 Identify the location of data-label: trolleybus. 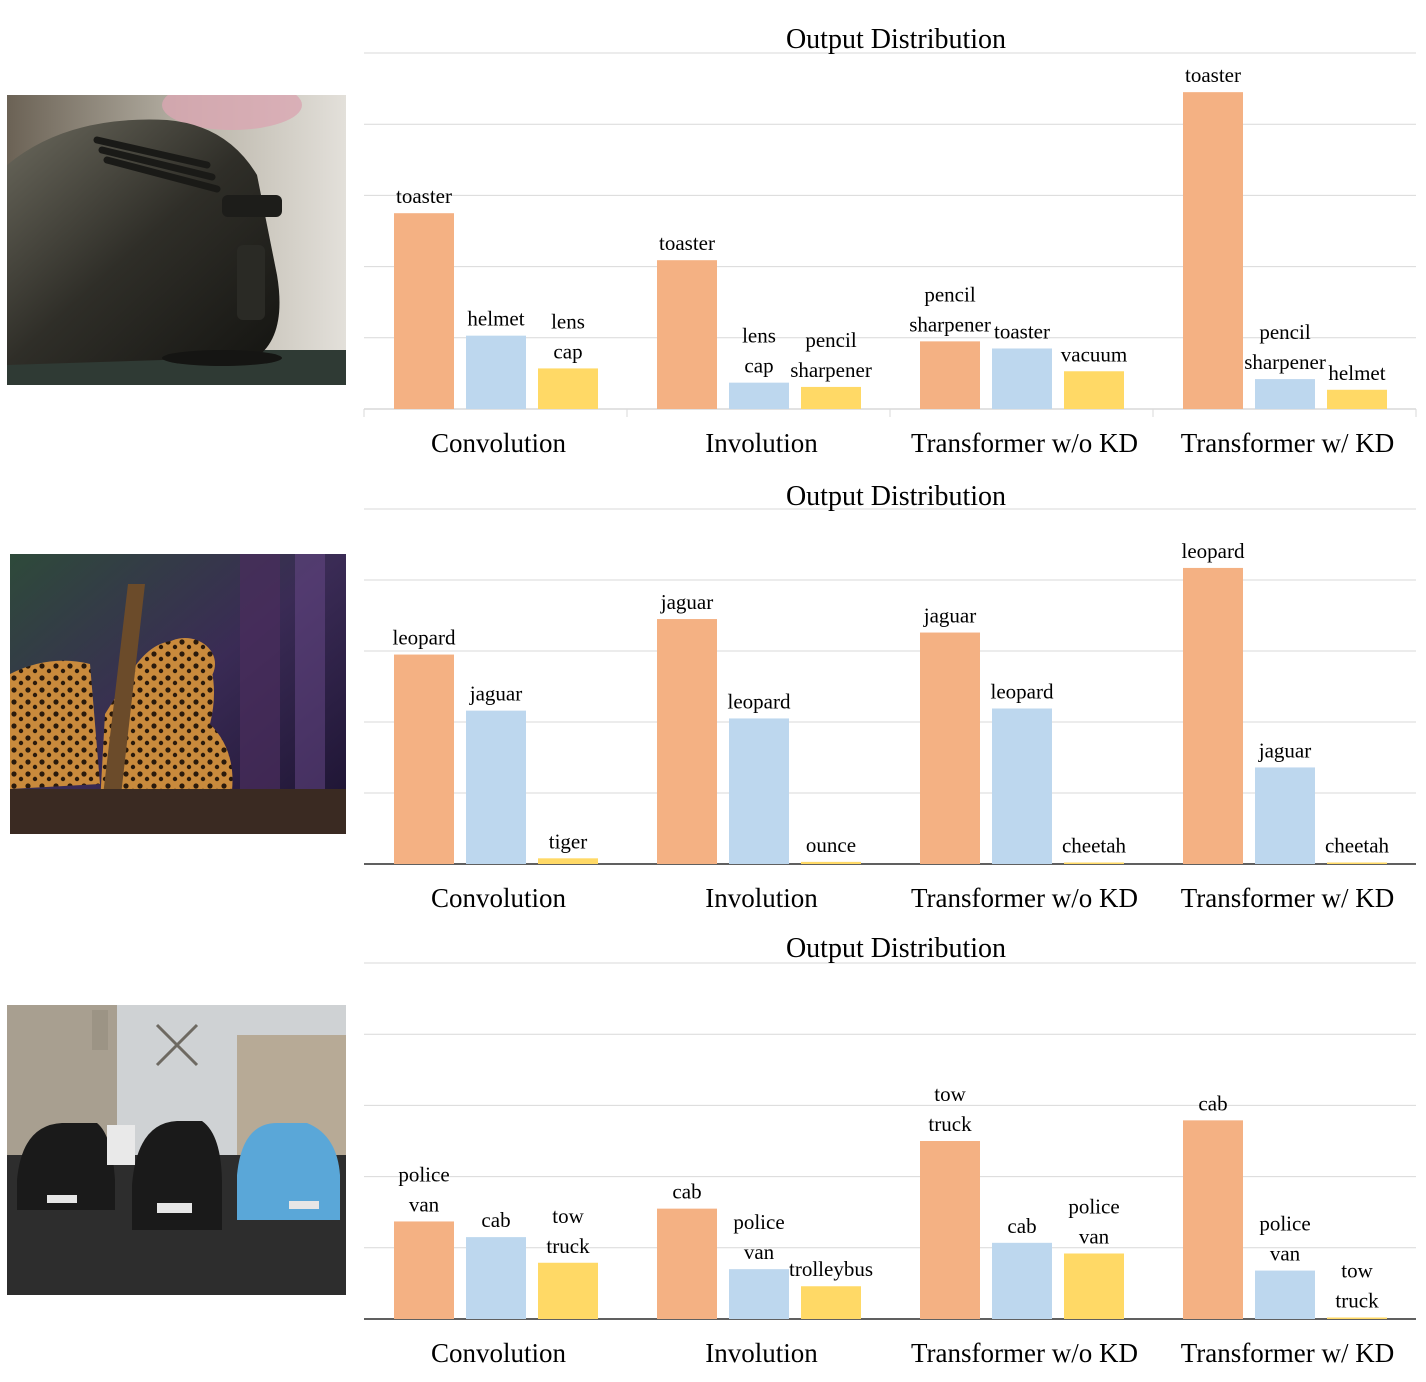
(831, 1269).